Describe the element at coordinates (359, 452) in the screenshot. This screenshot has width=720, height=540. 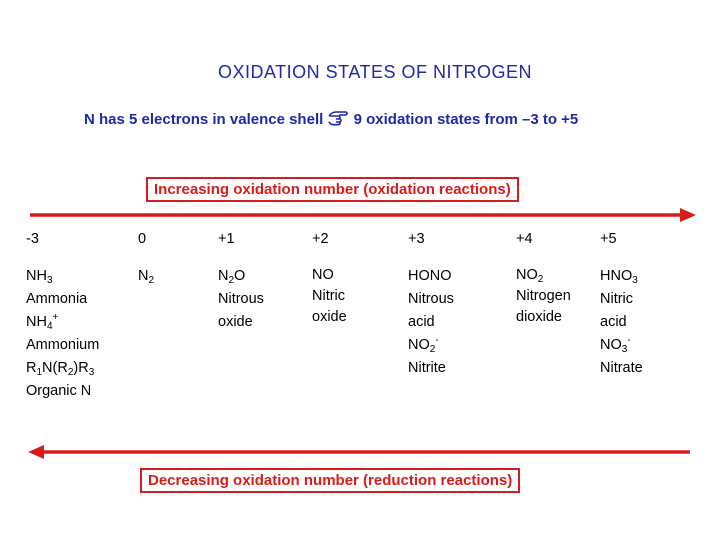
I see `decreasing-arrow` at that location.